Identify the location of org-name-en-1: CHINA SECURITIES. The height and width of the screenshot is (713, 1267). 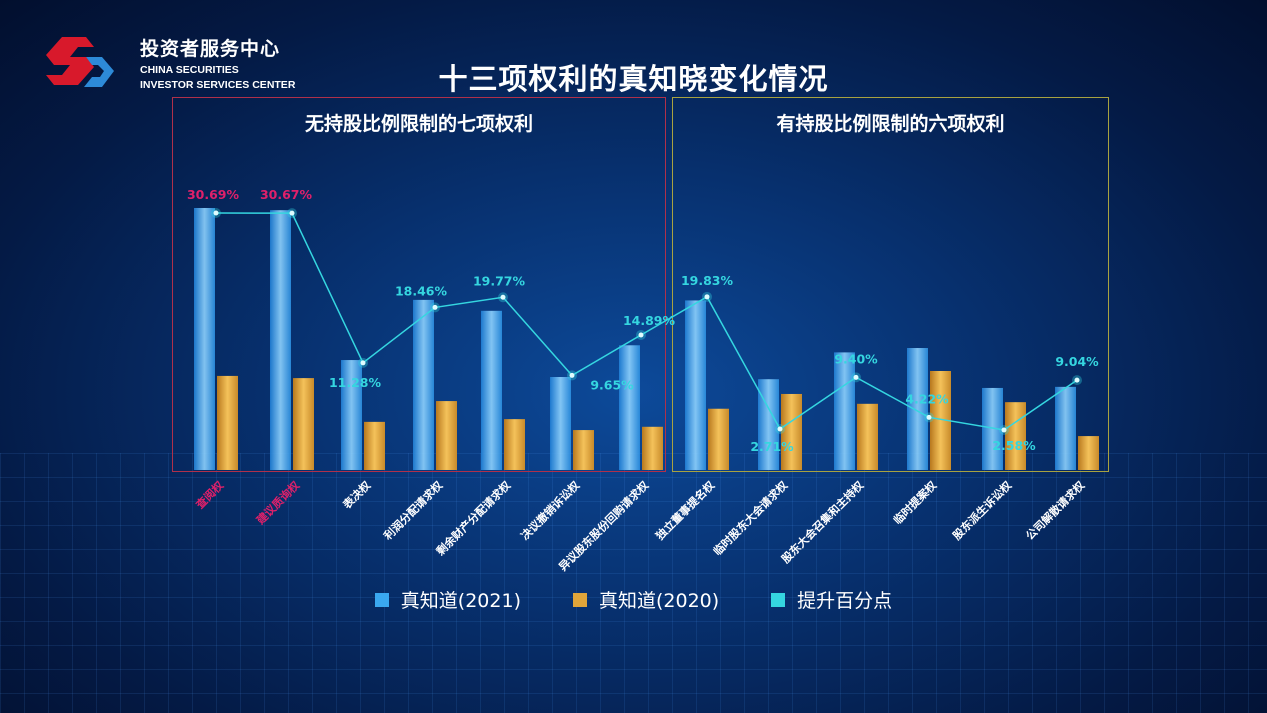
(189, 70).